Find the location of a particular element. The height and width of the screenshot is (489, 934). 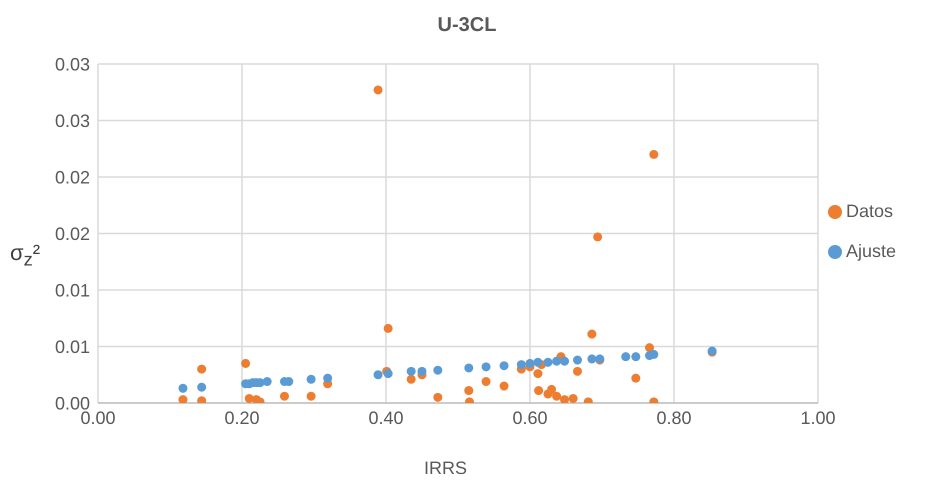

x-tick-label: 0.40 is located at coordinates (386, 418).